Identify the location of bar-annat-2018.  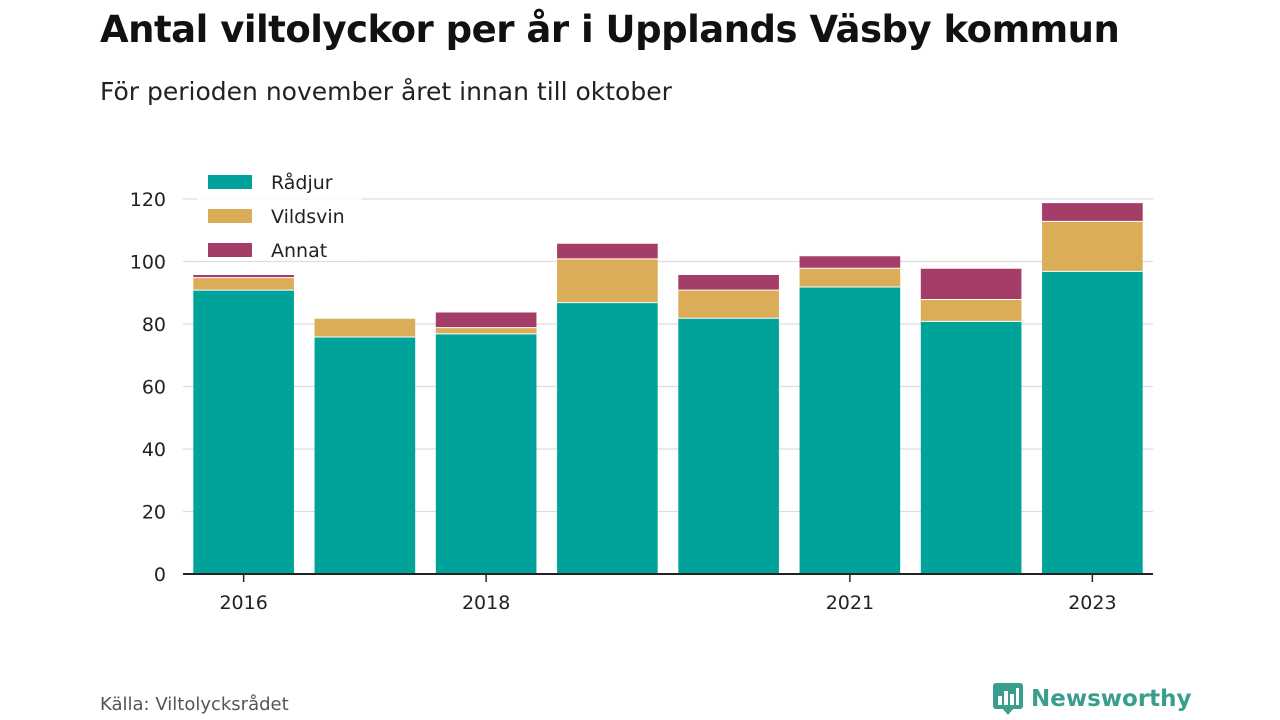
(486, 319).